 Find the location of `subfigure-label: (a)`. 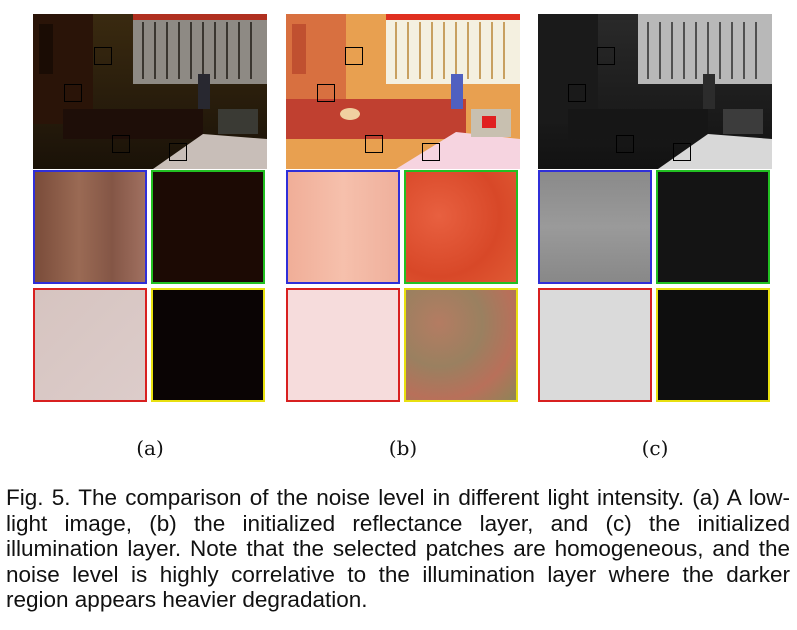

subfigure-label: (a) is located at coordinates (150, 448).